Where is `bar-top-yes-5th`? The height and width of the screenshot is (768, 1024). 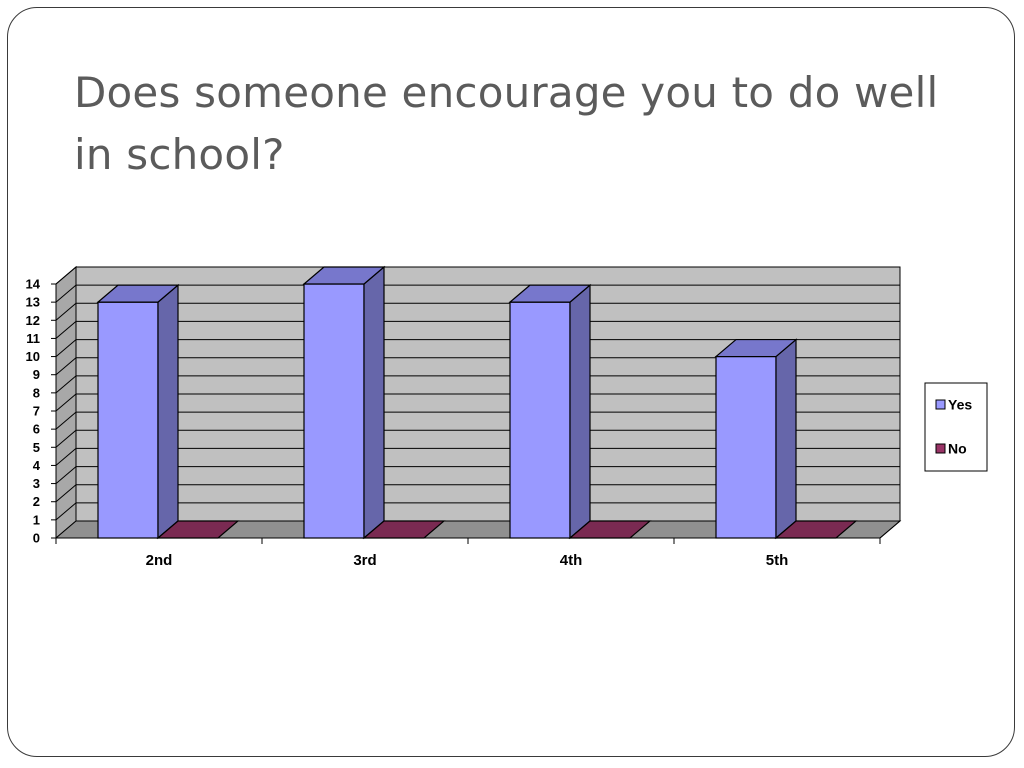
bar-top-yes-5th is located at coordinates (756, 348).